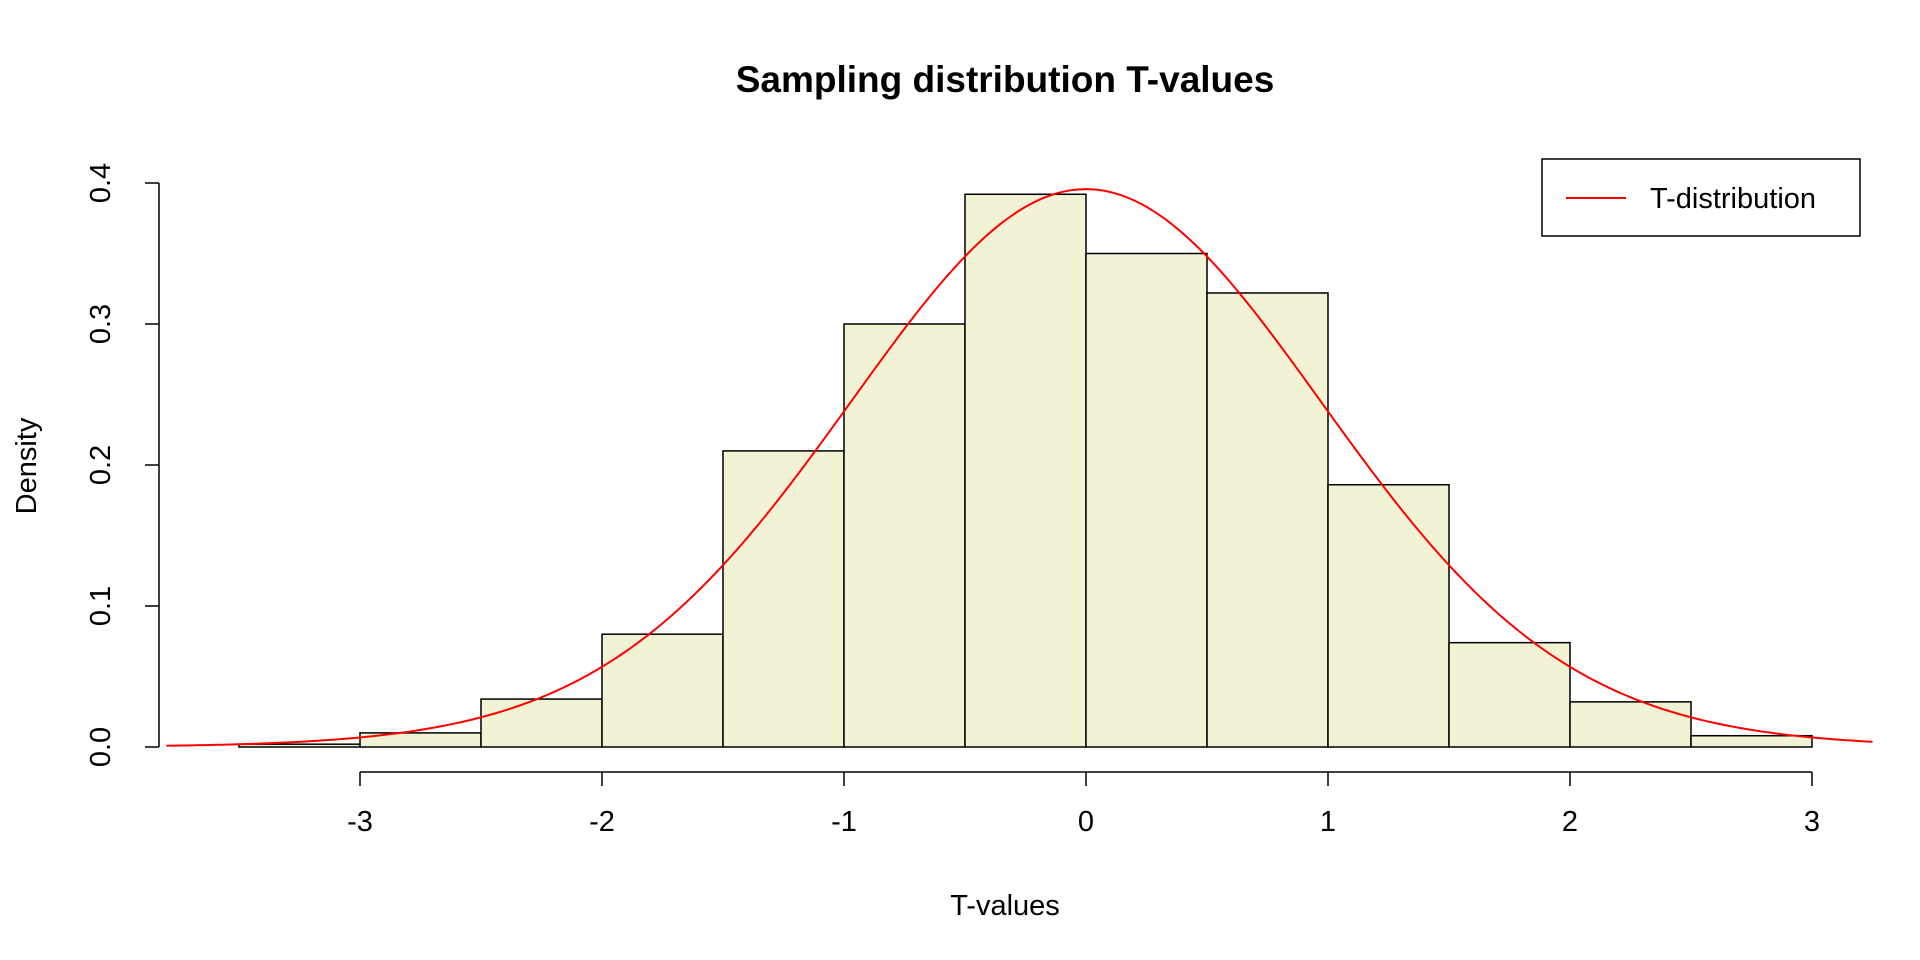 This screenshot has height=960, width=1920. What do you see at coordinates (1005, 79) in the screenshot?
I see `chart-title: Sampling distribution T-values` at bounding box center [1005, 79].